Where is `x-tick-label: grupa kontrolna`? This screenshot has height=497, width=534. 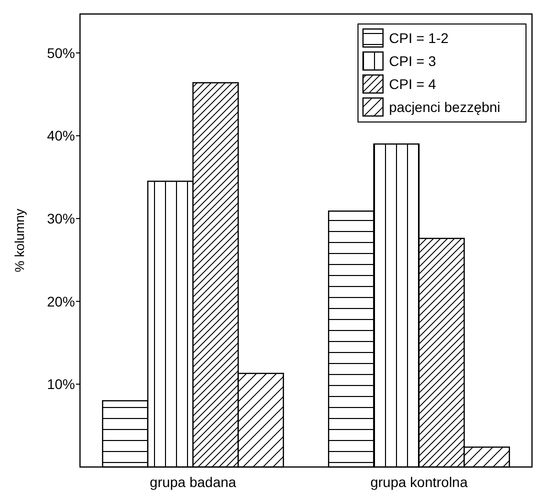
x-tick-label: grupa kontrolna is located at coordinates (419, 482).